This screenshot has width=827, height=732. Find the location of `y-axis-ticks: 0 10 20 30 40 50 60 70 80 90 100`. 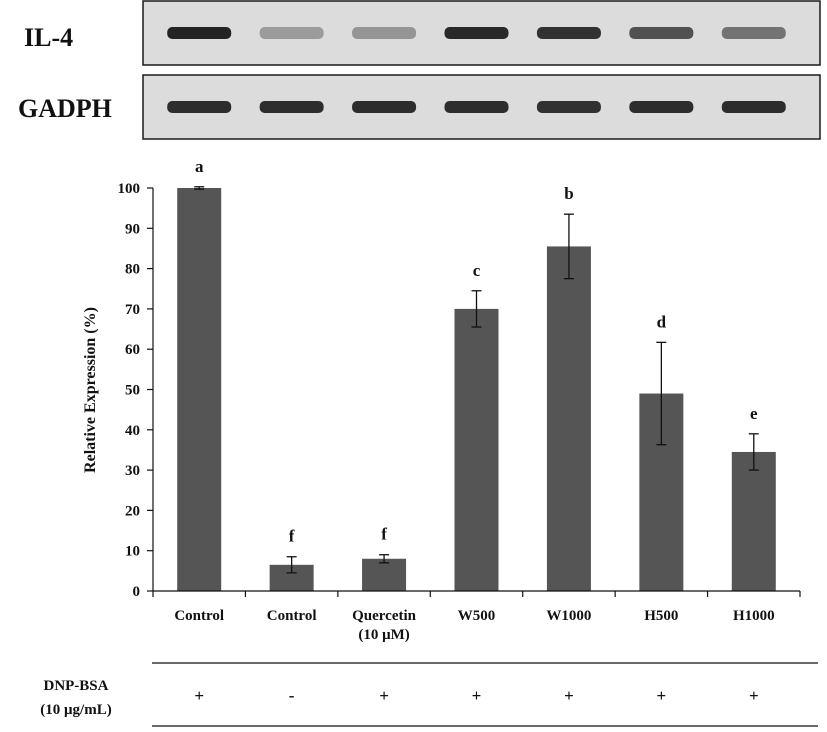

y-axis-ticks: 0 10 20 30 40 50 60 70 80 90 100 is located at coordinates (135, 390).